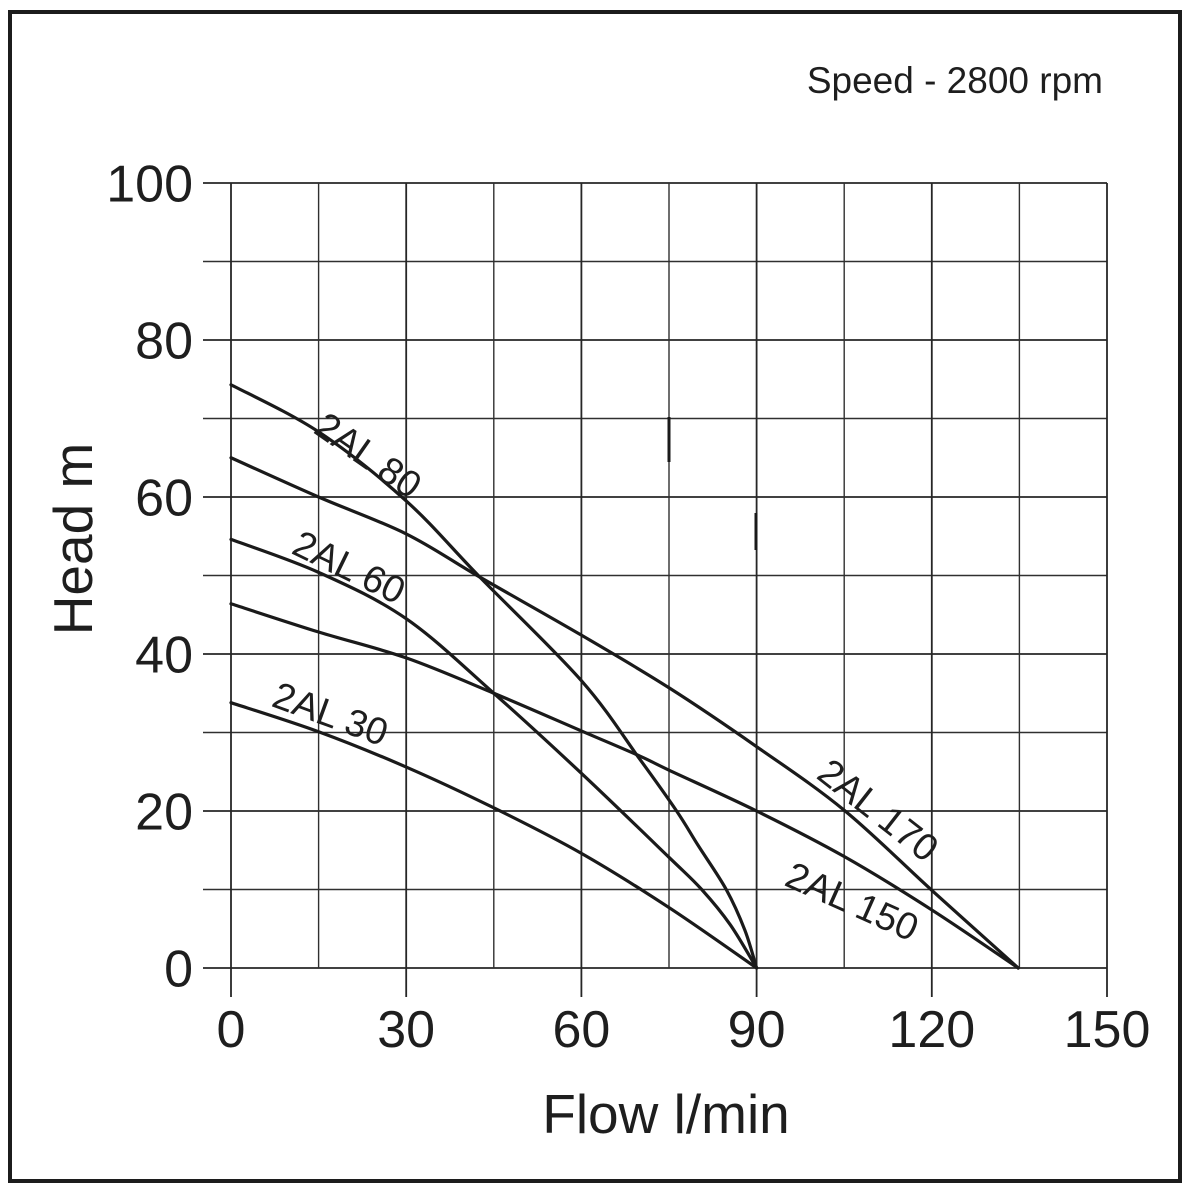  I want to click on y-tick-label: 40, so click(164, 656).